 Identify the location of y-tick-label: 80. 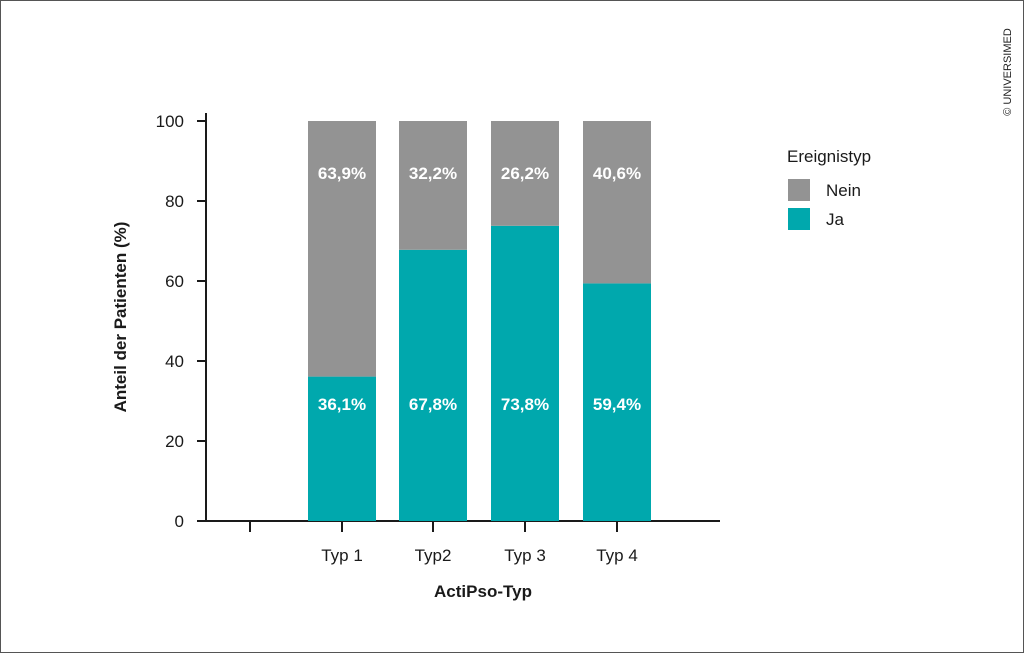
(174, 201).